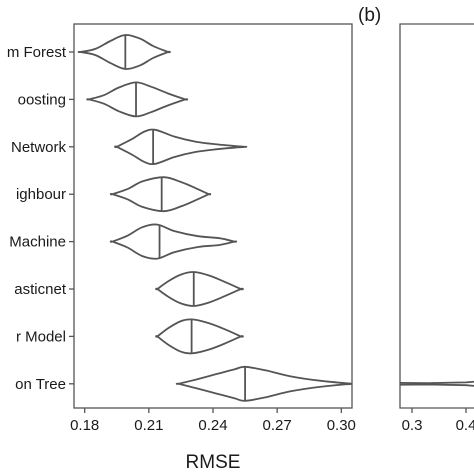 The image size is (474, 474). Describe the element at coordinates (37, 242) in the screenshot. I see `y-tick-label-5: Machine` at that location.